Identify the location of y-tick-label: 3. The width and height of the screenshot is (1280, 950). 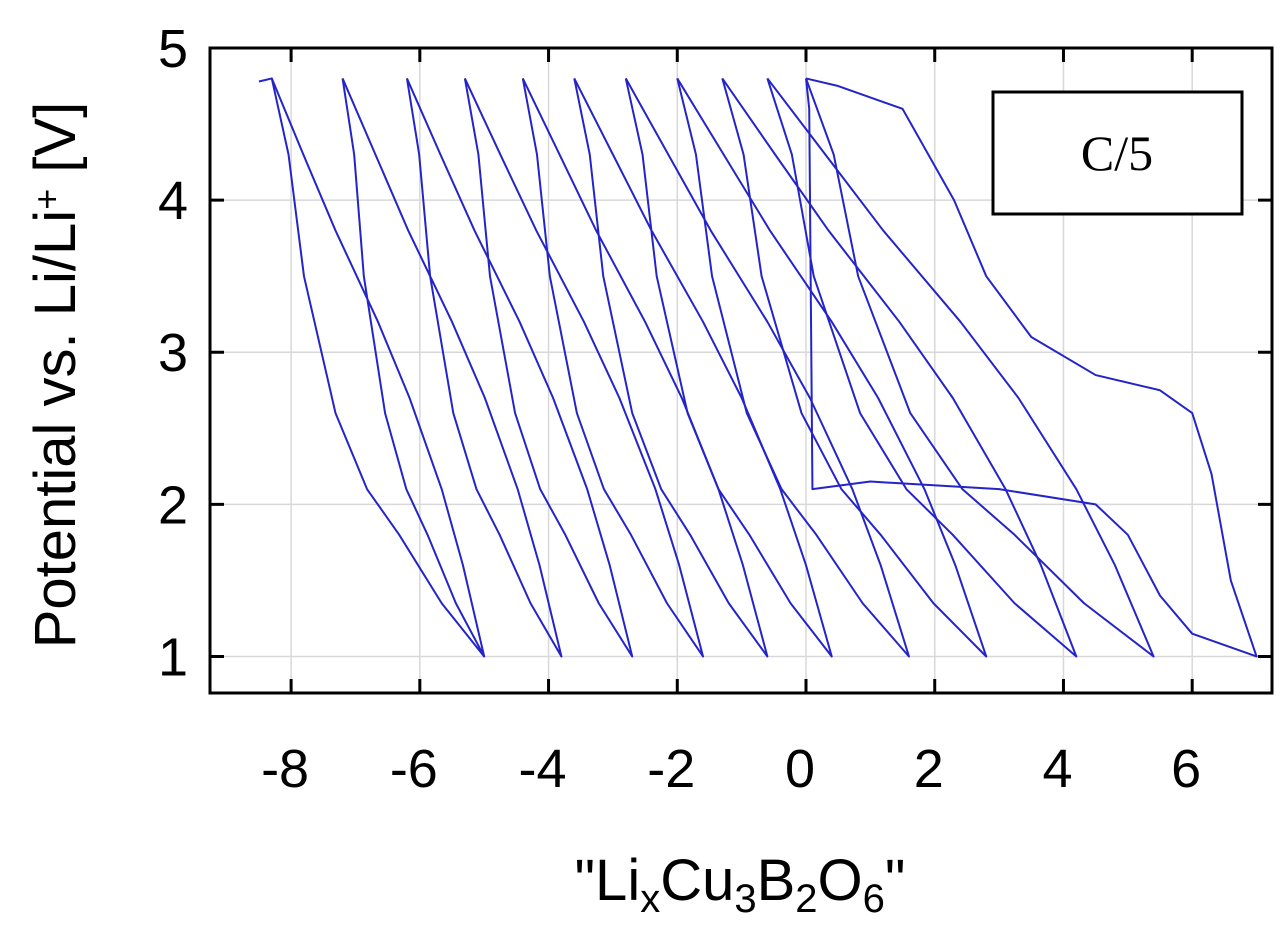
(173, 353).